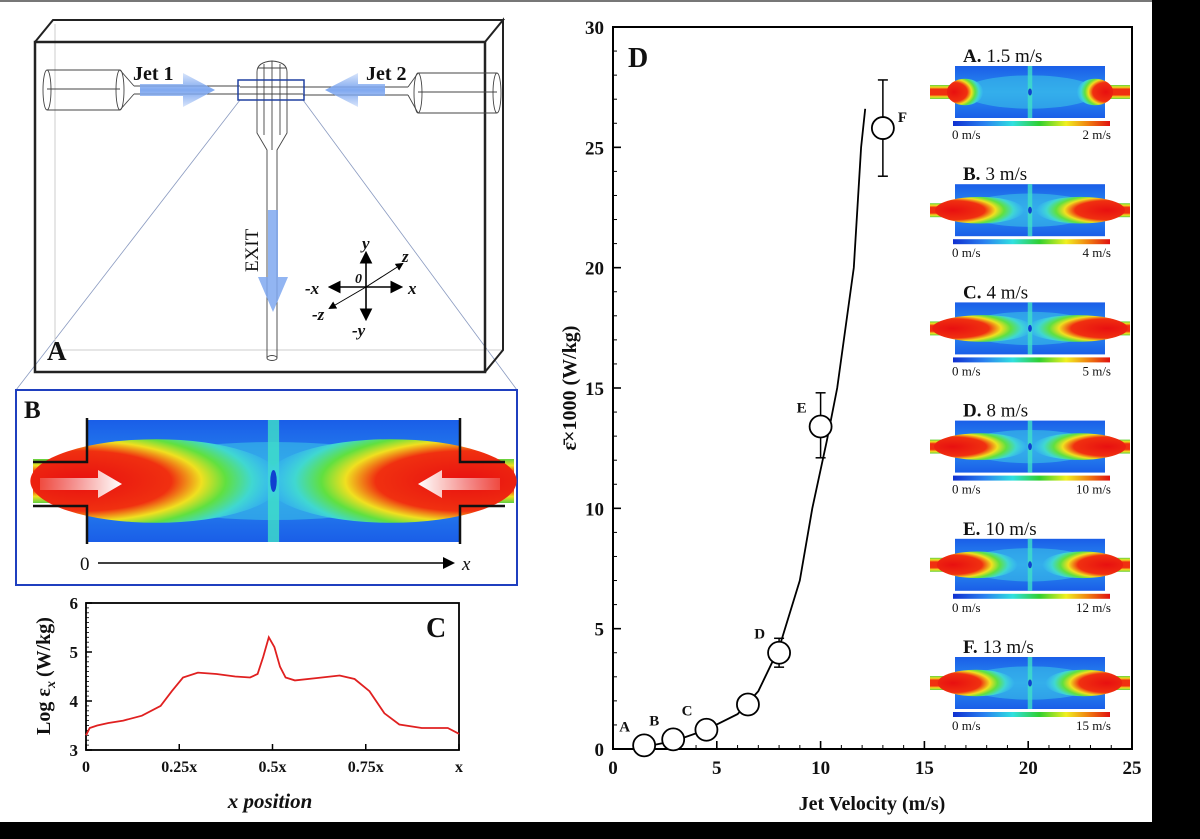  What do you see at coordinates (924, 768) in the screenshot?
I see `chart-d-xtick-label: 15` at bounding box center [924, 768].